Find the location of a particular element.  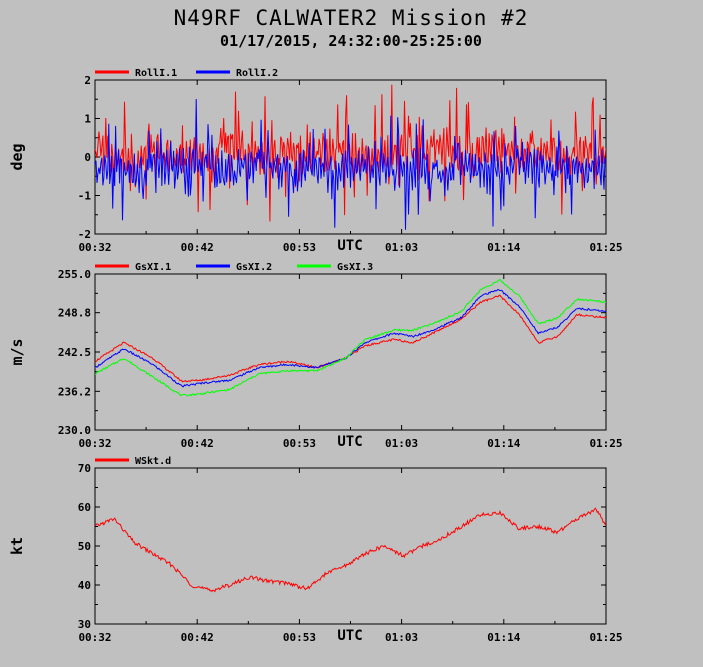

y-tick-label: 70 is located at coordinates (84, 468).